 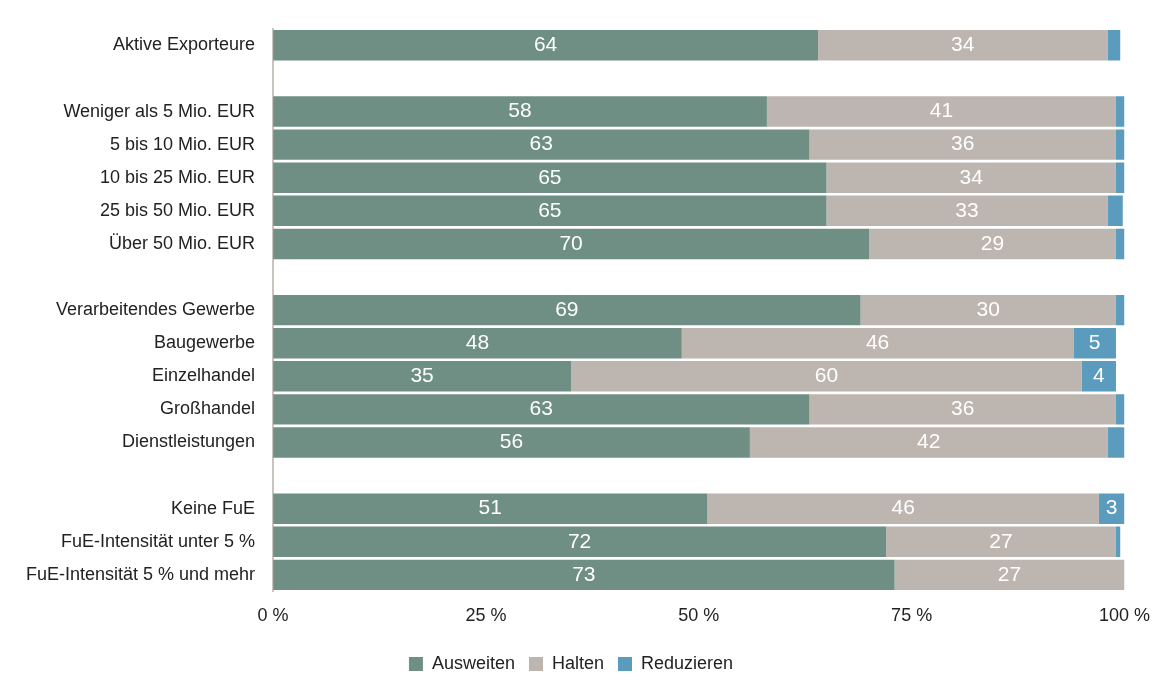 What do you see at coordinates (687, 662) in the screenshot?
I see `legend-label: Reduzieren` at bounding box center [687, 662].